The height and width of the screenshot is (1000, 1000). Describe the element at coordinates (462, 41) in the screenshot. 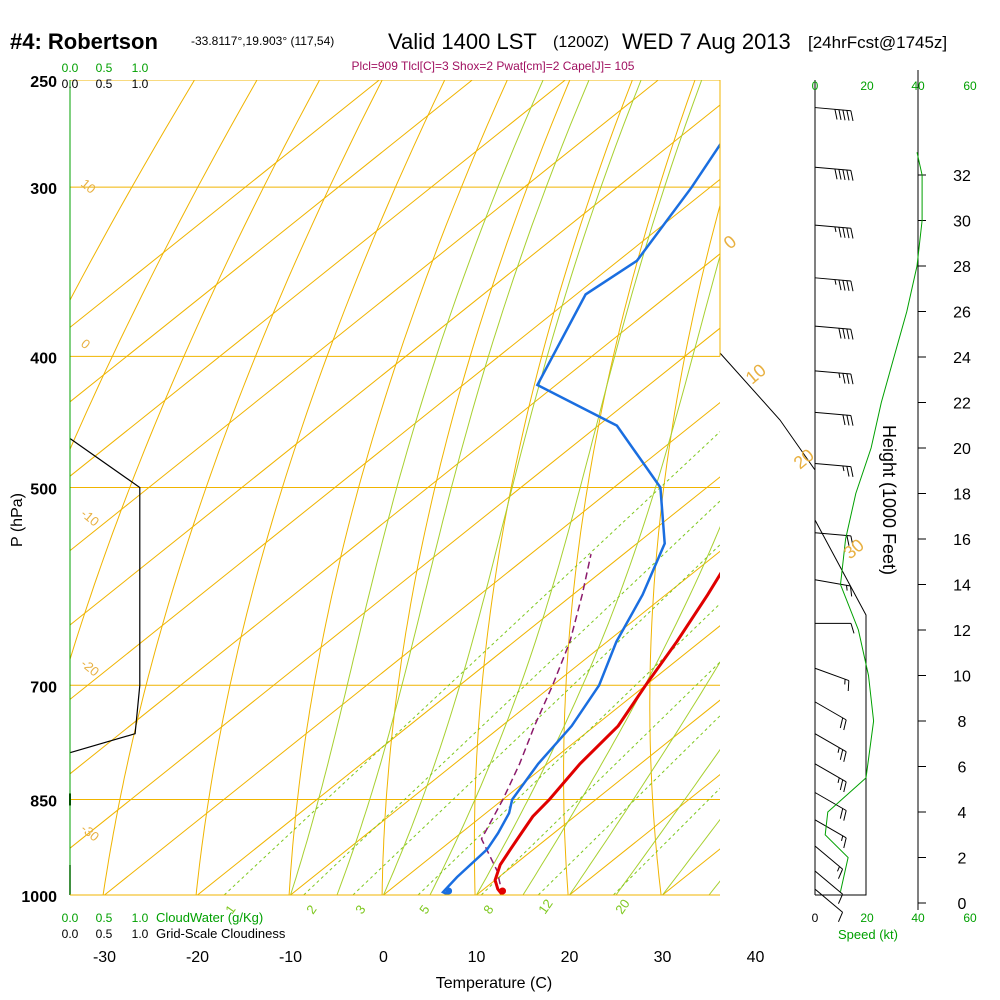

I see `valid-time: Valid 1400 LST` at that location.